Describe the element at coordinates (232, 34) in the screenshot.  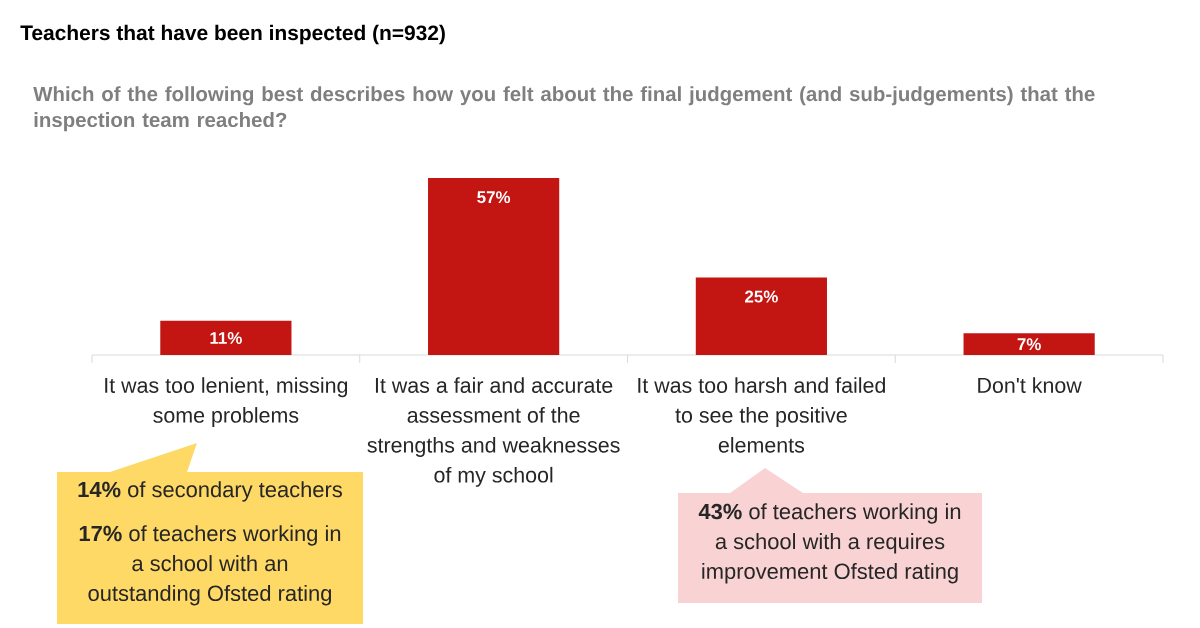
I see `chart-title: Teachers that have been inspected (n=932)` at that location.